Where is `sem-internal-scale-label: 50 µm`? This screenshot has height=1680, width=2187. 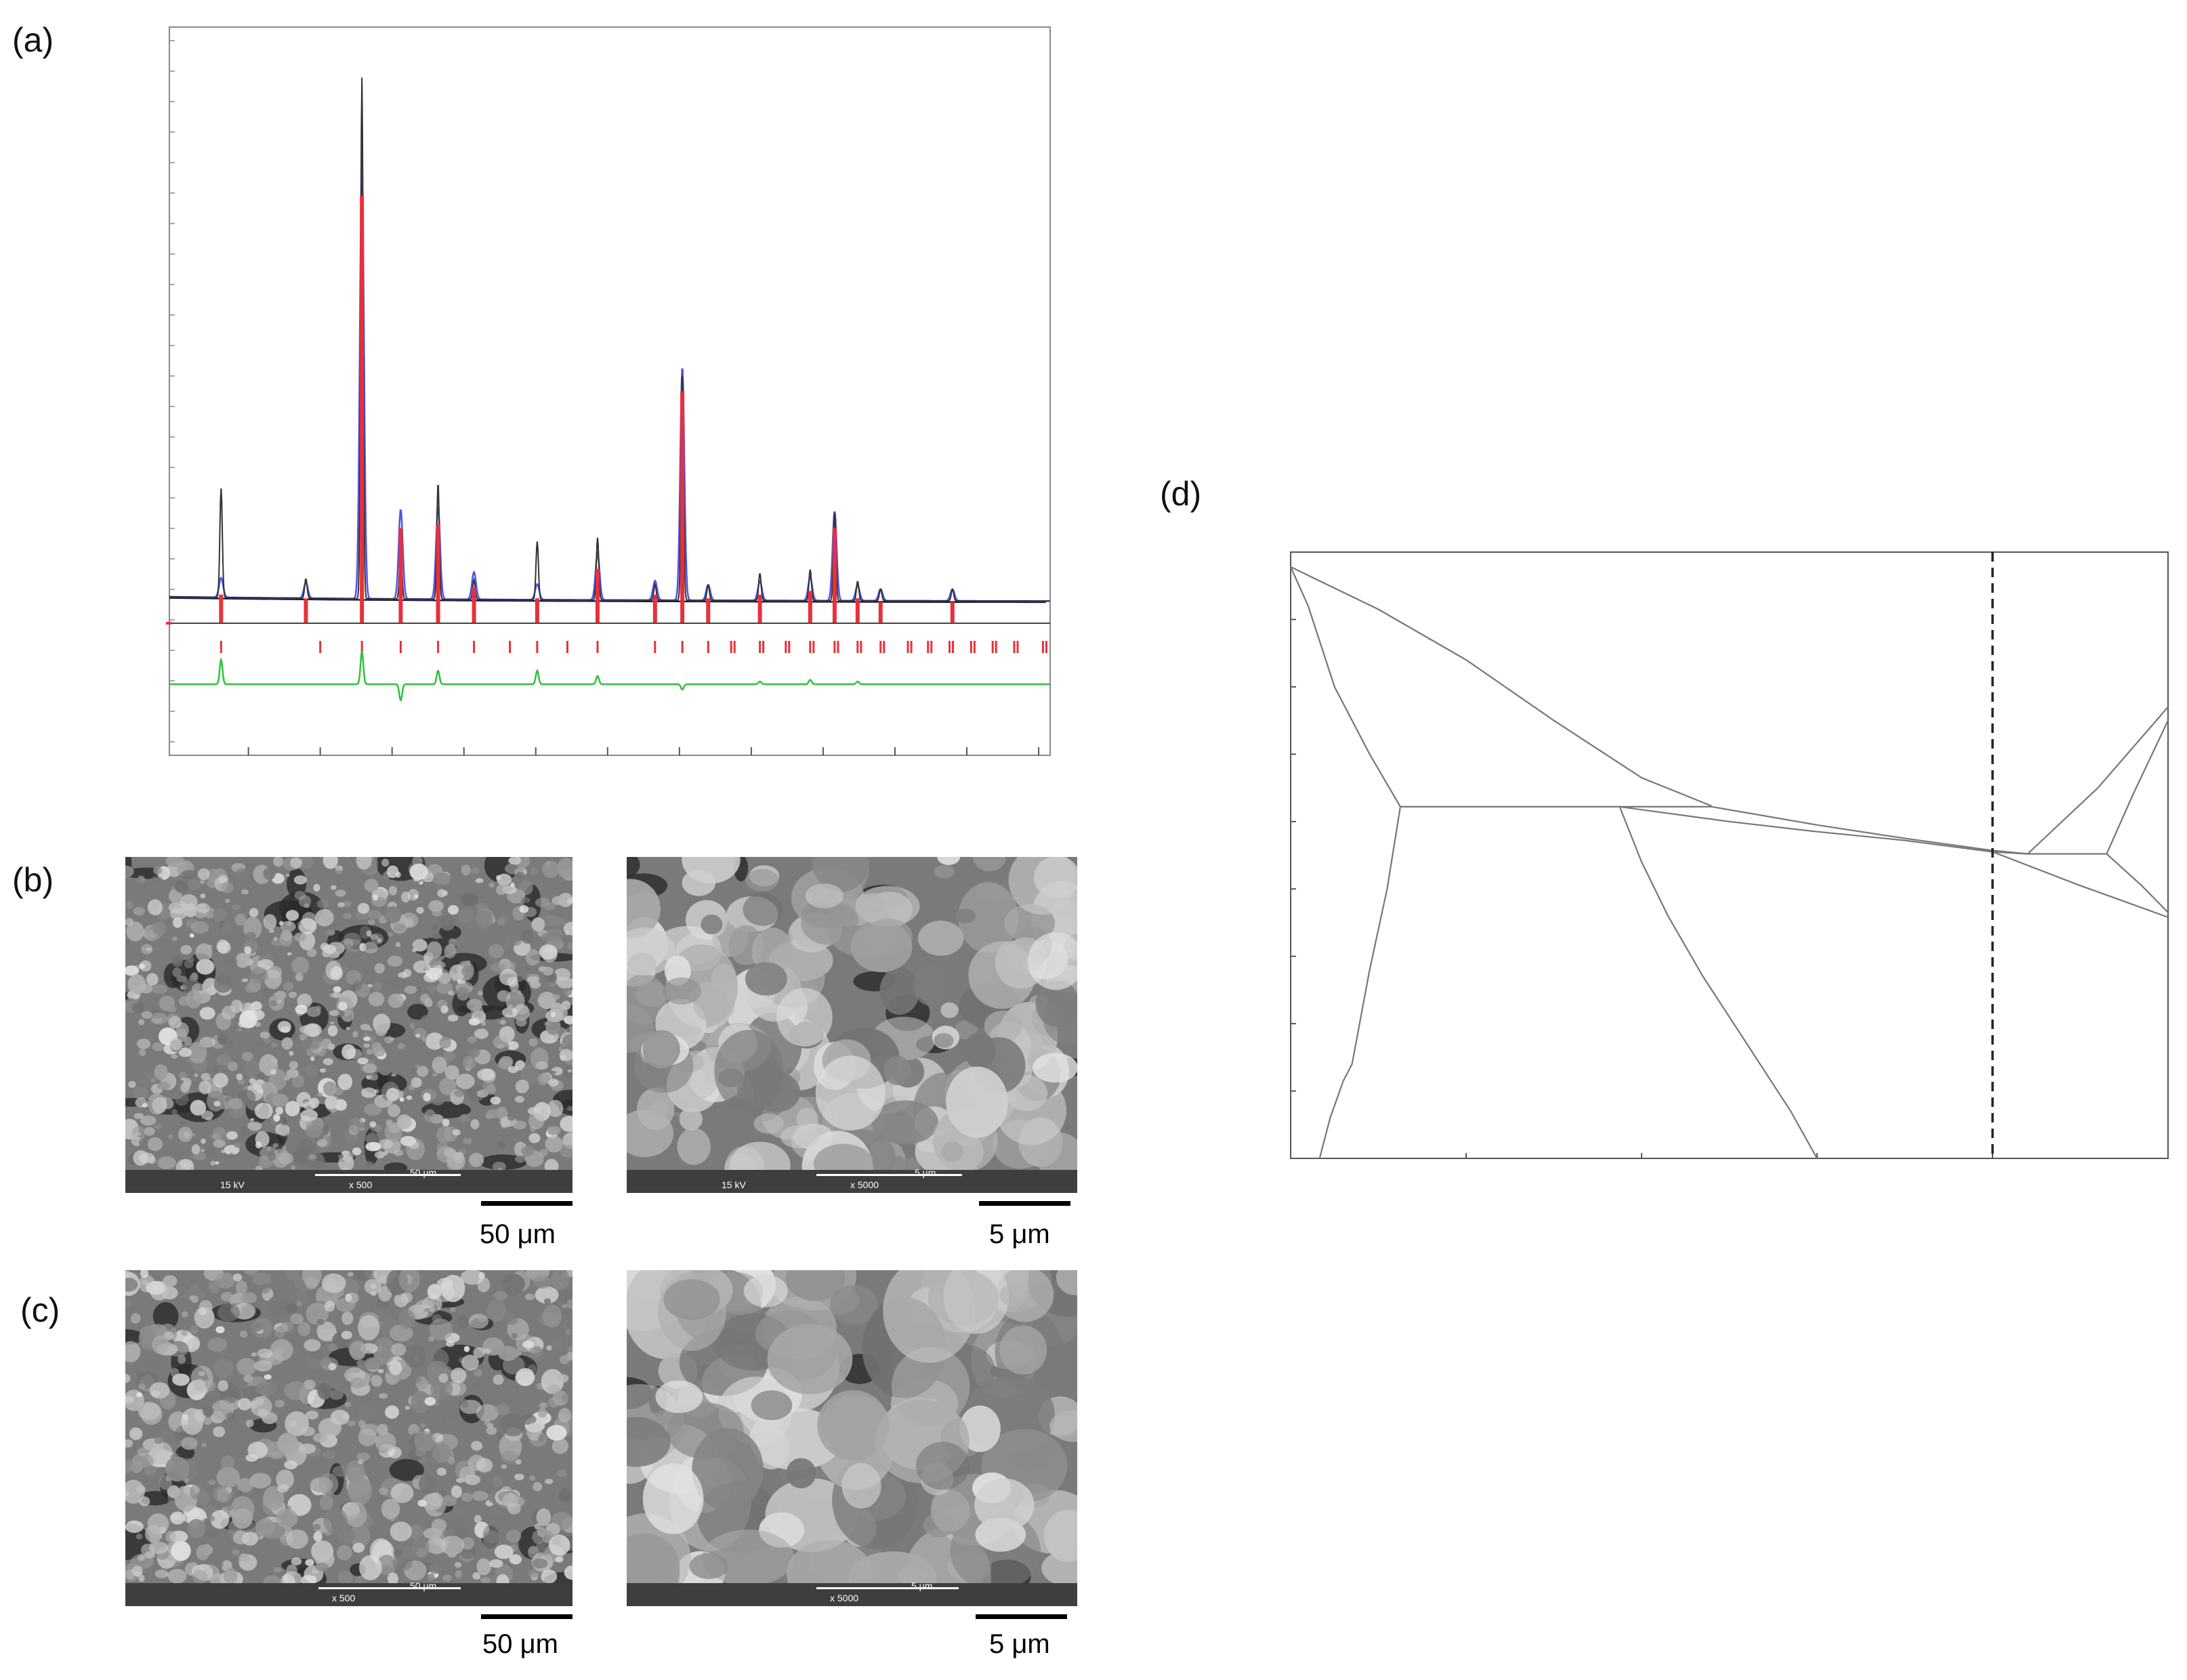
sem-internal-scale-label: 50 µm is located at coordinates (424, 1585).